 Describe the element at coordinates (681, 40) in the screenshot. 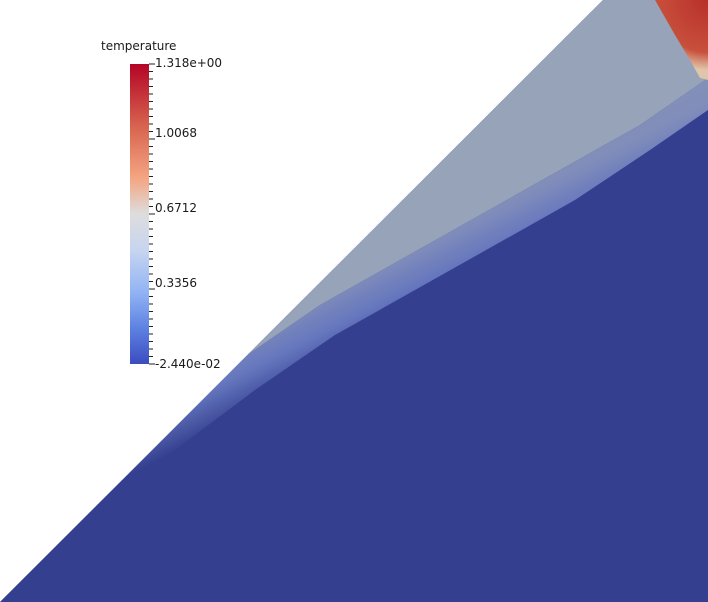

I see `hot-region` at that location.